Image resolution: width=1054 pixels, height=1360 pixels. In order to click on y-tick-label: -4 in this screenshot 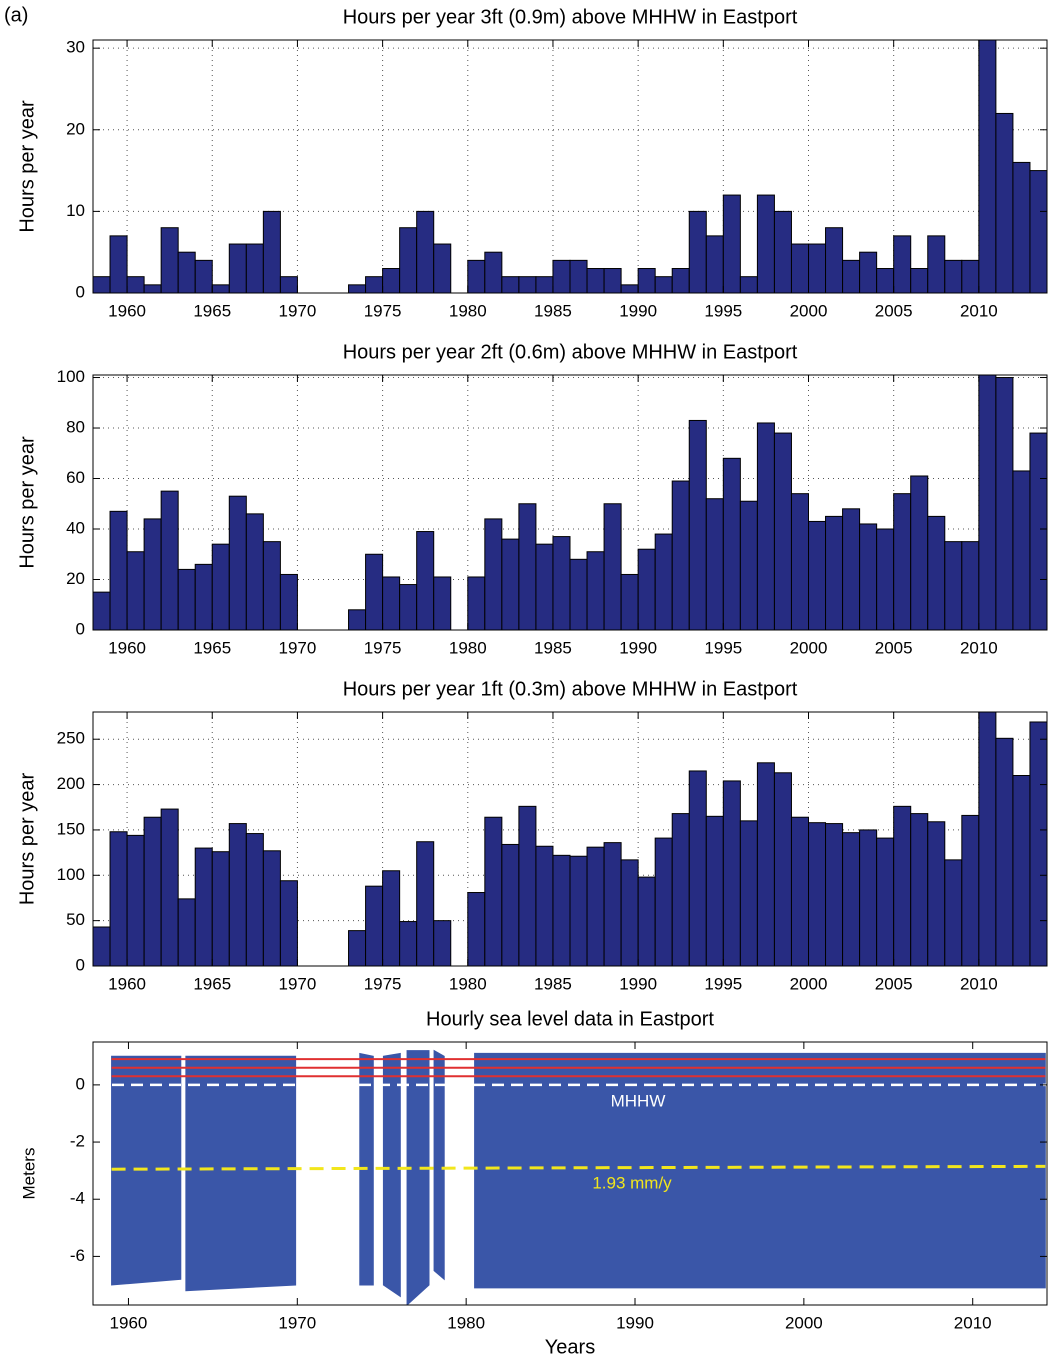, I will do `click(77, 1198)`.